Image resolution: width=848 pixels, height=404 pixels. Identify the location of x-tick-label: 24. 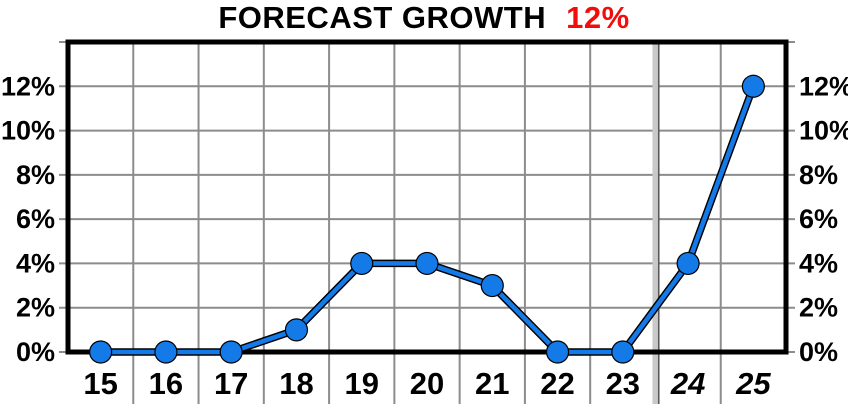
(687, 383).